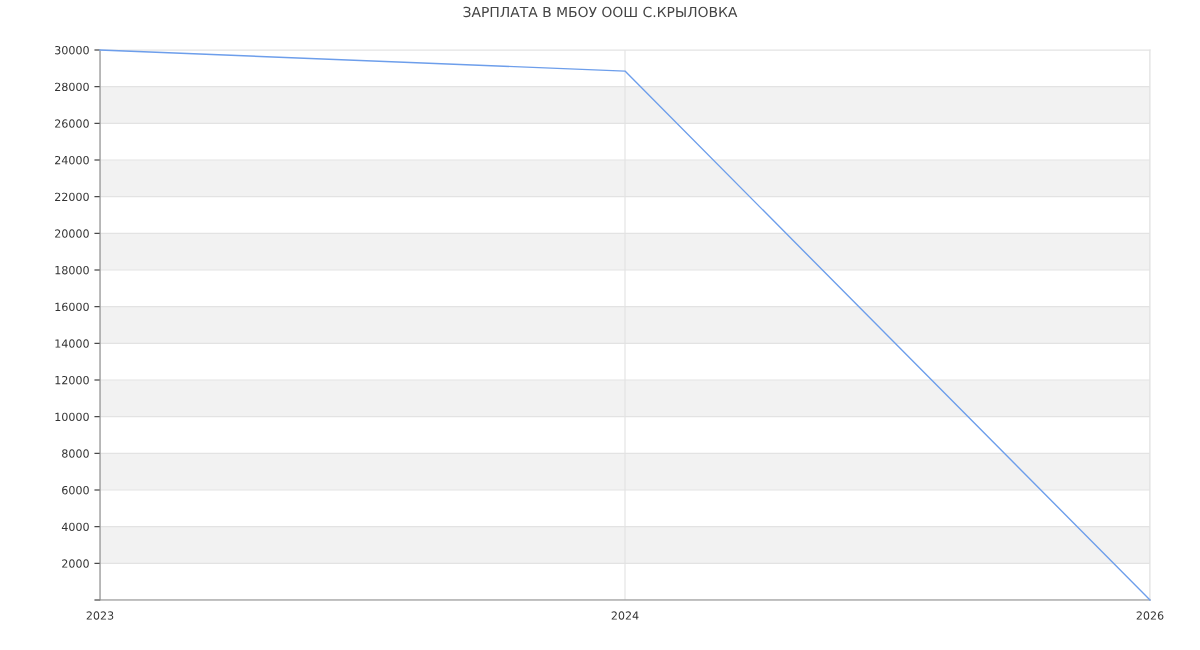 This screenshot has height=650, width=1200. Describe the element at coordinates (72, 417) in the screenshot. I see `y-tick-label: 10000` at that location.